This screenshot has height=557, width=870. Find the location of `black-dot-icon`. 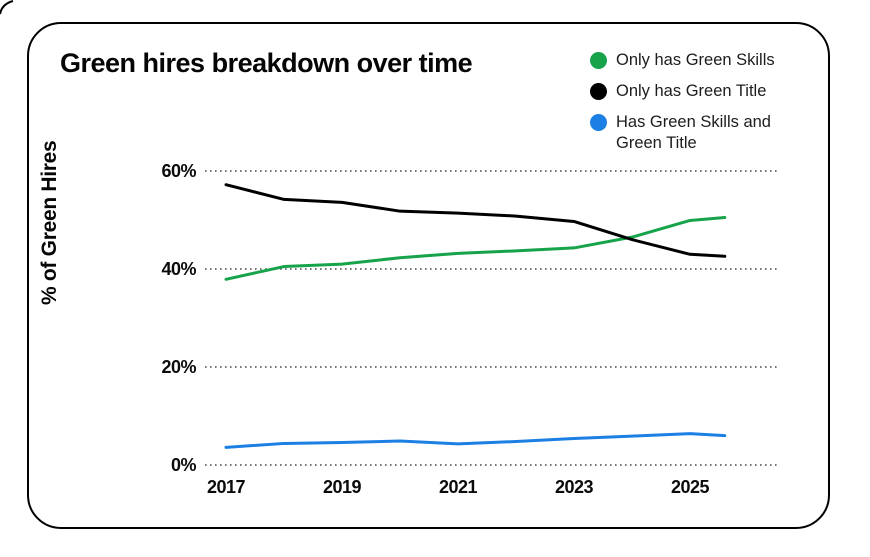

black-dot-icon is located at coordinates (598, 91).